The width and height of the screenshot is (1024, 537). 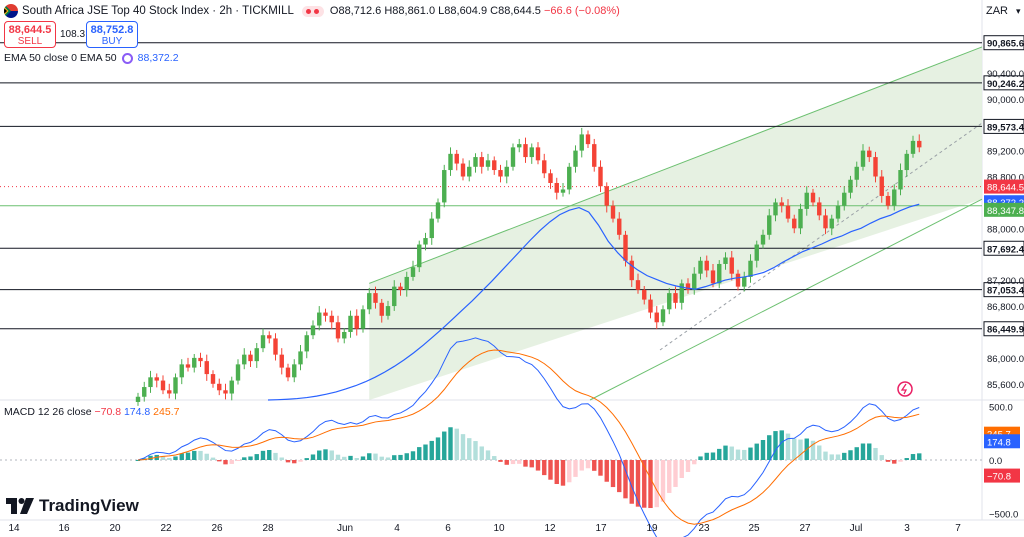 What do you see at coordinates (91, 58) in the screenshot?
I see `ema-legend: EMA 50 close 0 EMA 50 88,372.2` at bounding box center [91, 58].